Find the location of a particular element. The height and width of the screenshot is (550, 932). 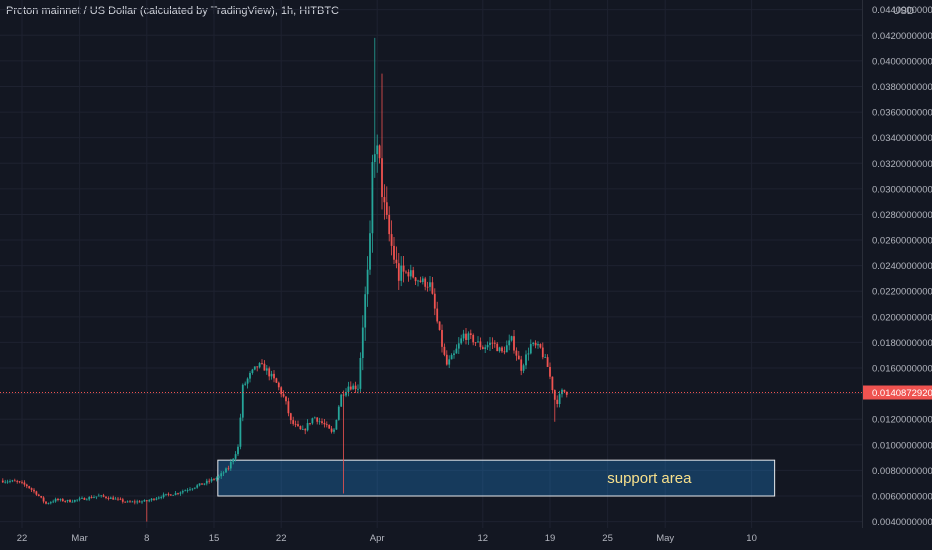

x-tick-label: 8 is located at coordinates (146, 538).